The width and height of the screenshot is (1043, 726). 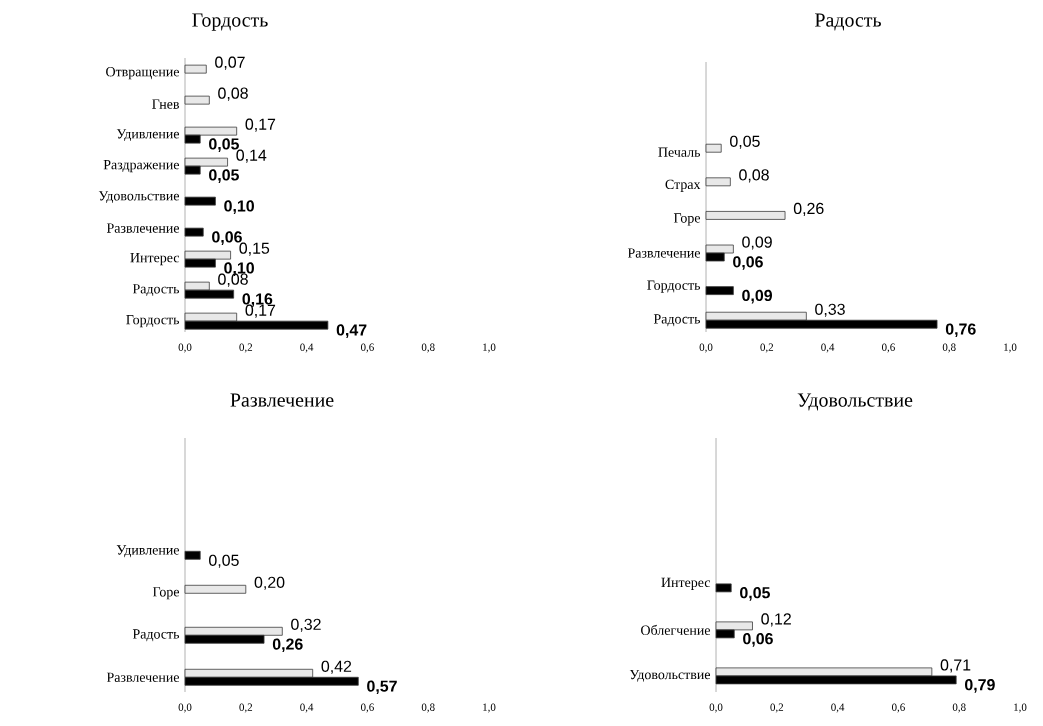 I want to click on y-tick-label: Гнев, so click(x=166, y=104).